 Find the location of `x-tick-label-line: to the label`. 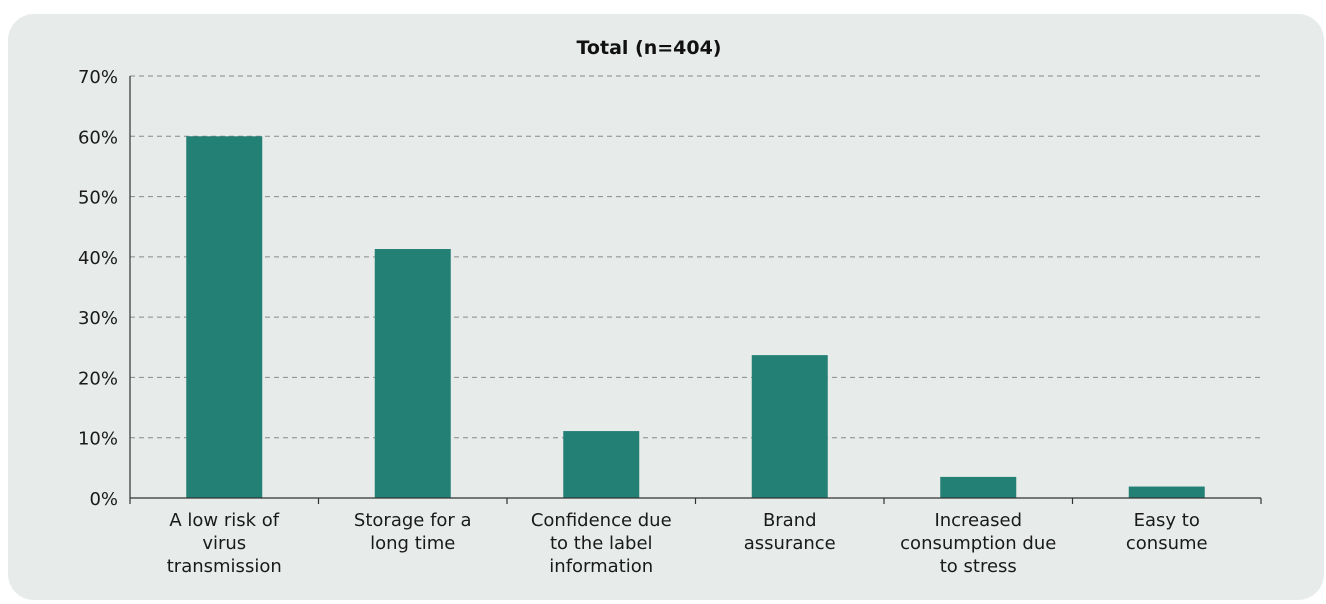

x-tick-label-line: to the label is located at coordinates (601, 543).